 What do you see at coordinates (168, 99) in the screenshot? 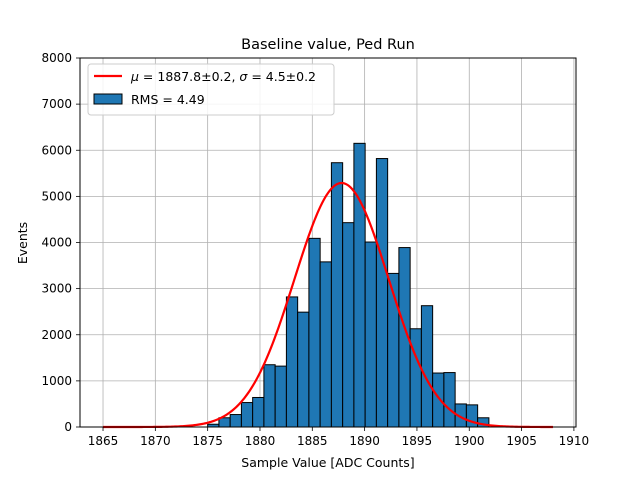
I see `legend-histogram-label: RMS = 4.49` at bounding box center [168, 99].